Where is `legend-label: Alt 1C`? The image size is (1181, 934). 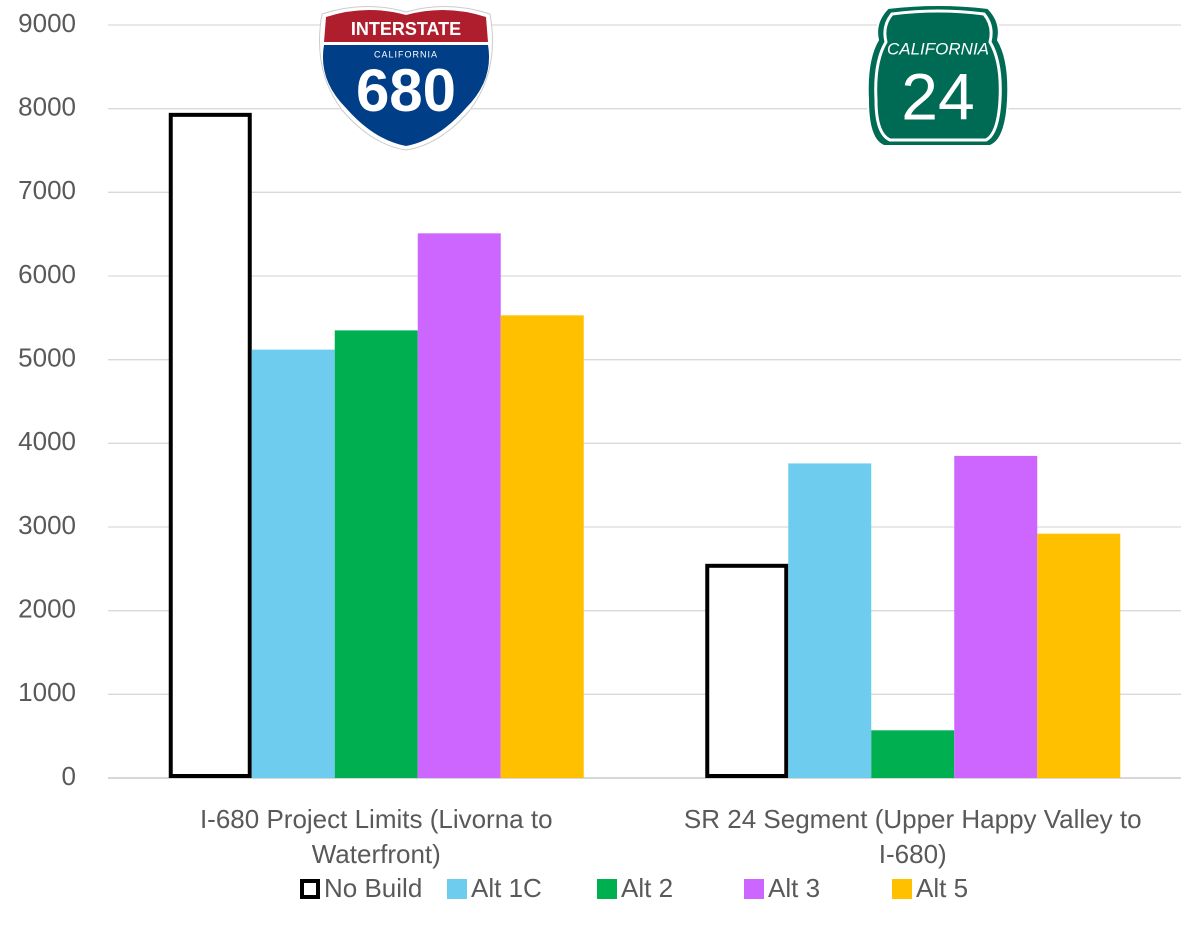
legend-label: Alt 1C is located at coordinates (506, 888).